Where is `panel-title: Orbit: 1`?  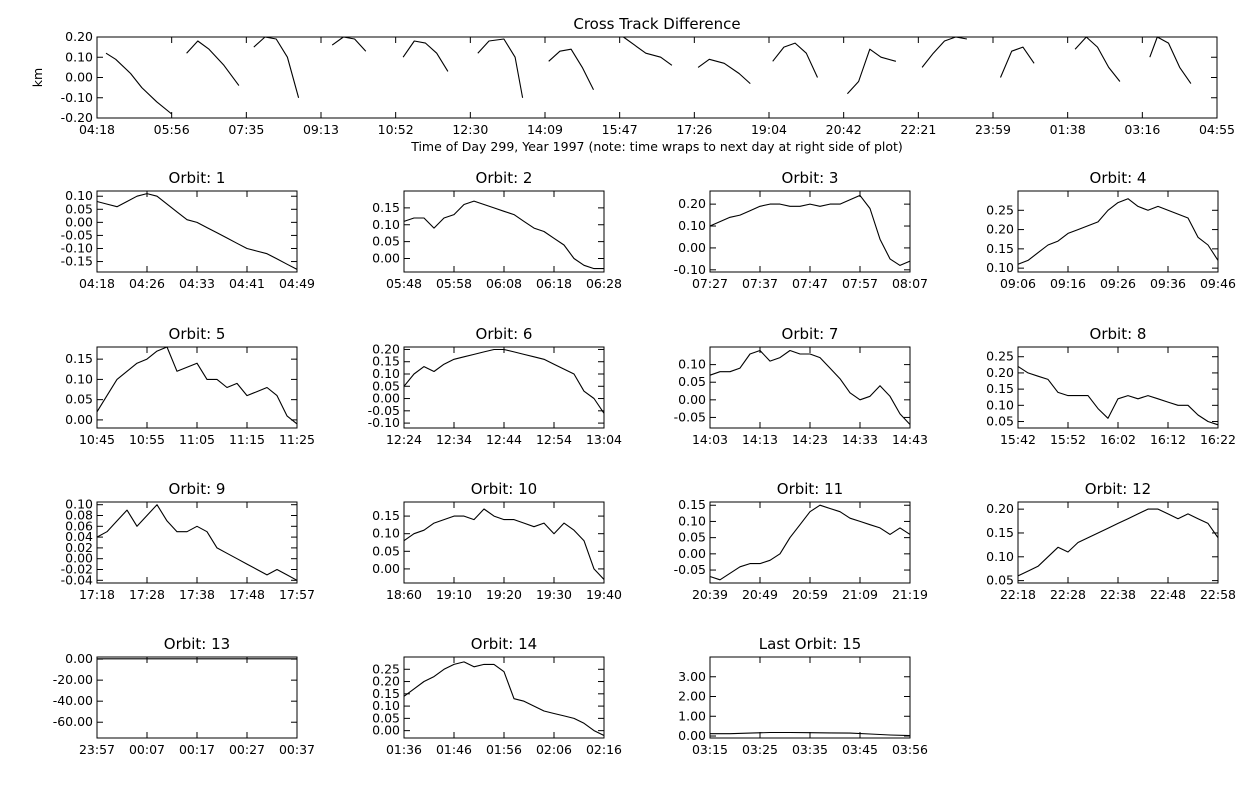
panel-title: Orbit: 1 is located at coordinates (197, 178).